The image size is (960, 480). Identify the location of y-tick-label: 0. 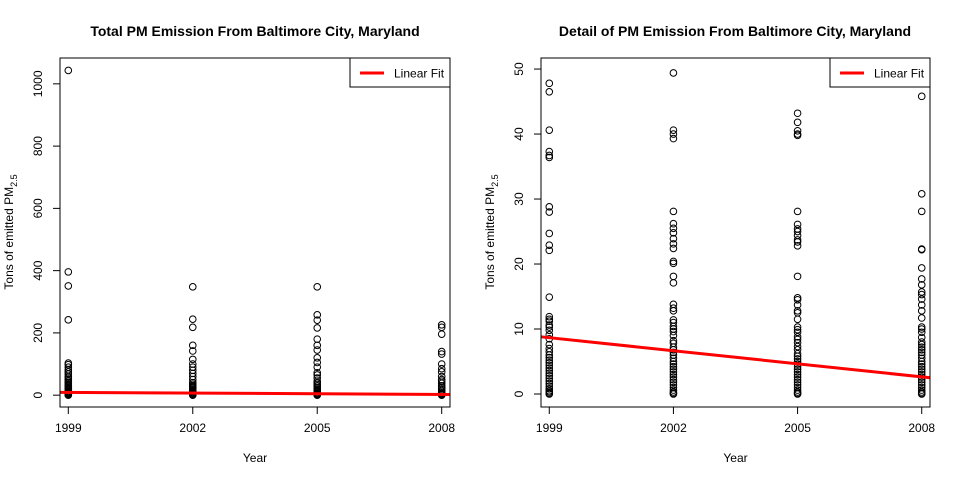
(38, 395).